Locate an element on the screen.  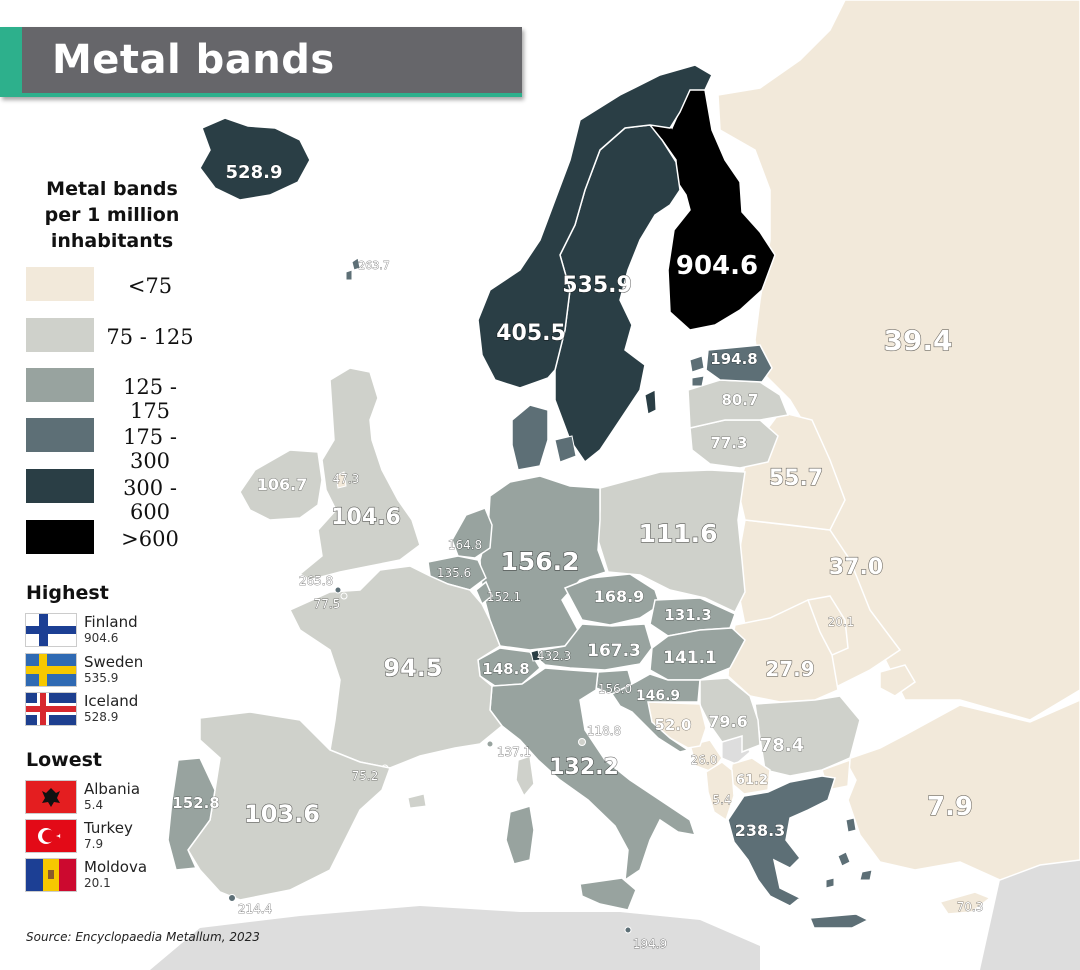
region-sardinia is located at coordinates (520, 835).